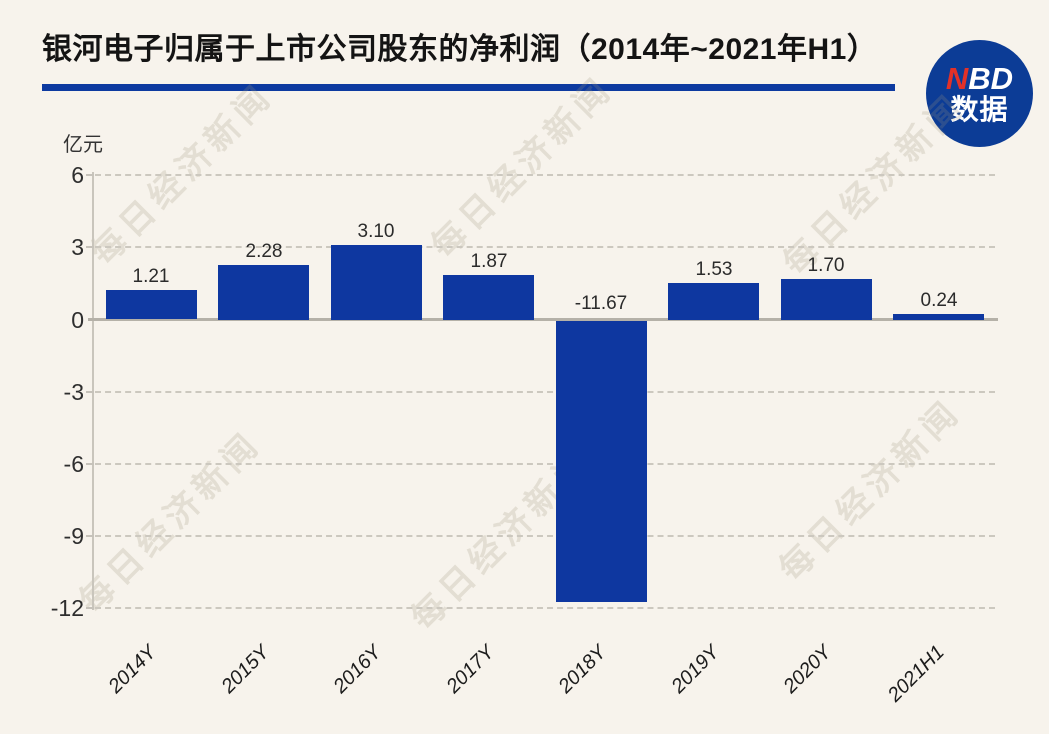  I want to click on x-axis-label-2014Y: 2014Y, so click(132, 669).